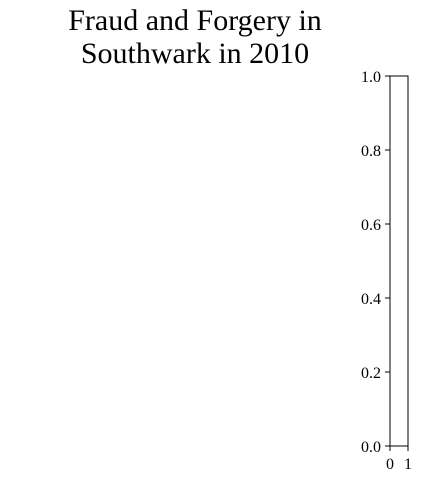 This screenshot has height=483, width=422. Describe the element at coordinates (371, 225) in the screenshot. I see `y-tick-label: 0.6` at that location.